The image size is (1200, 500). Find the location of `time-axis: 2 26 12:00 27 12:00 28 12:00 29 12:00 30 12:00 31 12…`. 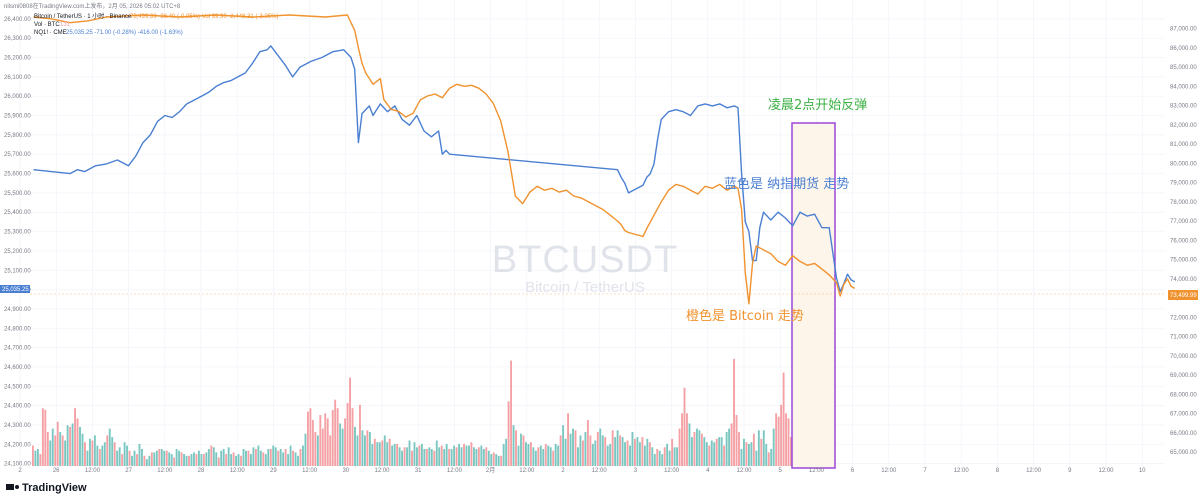

time-axis: 2 26 12:00 27 12:00 28 12:00 29 12:00 30 12:00 31 12… is located at coordinates (582, 470).